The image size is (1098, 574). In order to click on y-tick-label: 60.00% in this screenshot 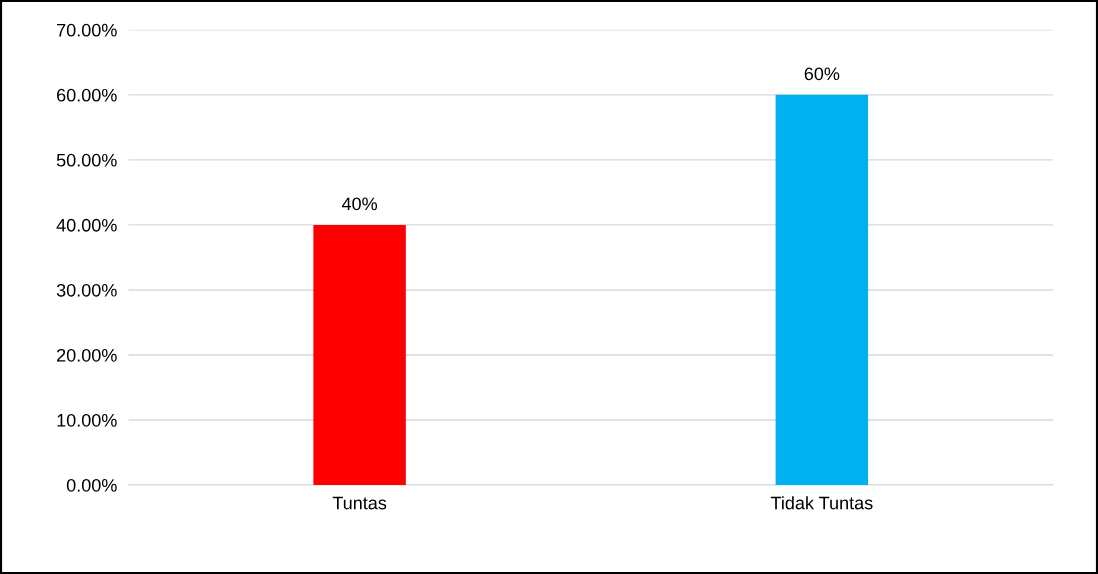, I will do `click(87, 95)`.